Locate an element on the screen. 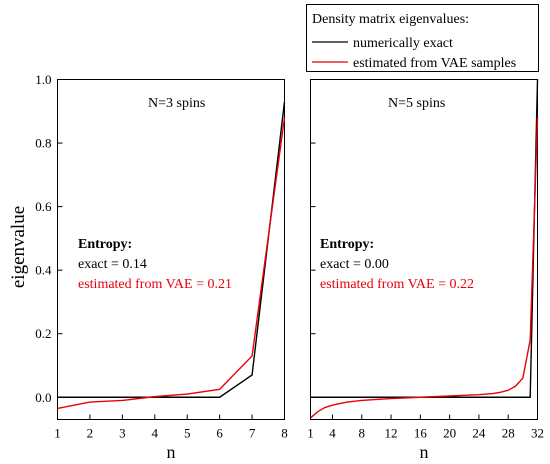  panel-n3-x-label: n is located at coordinates (171, 452).